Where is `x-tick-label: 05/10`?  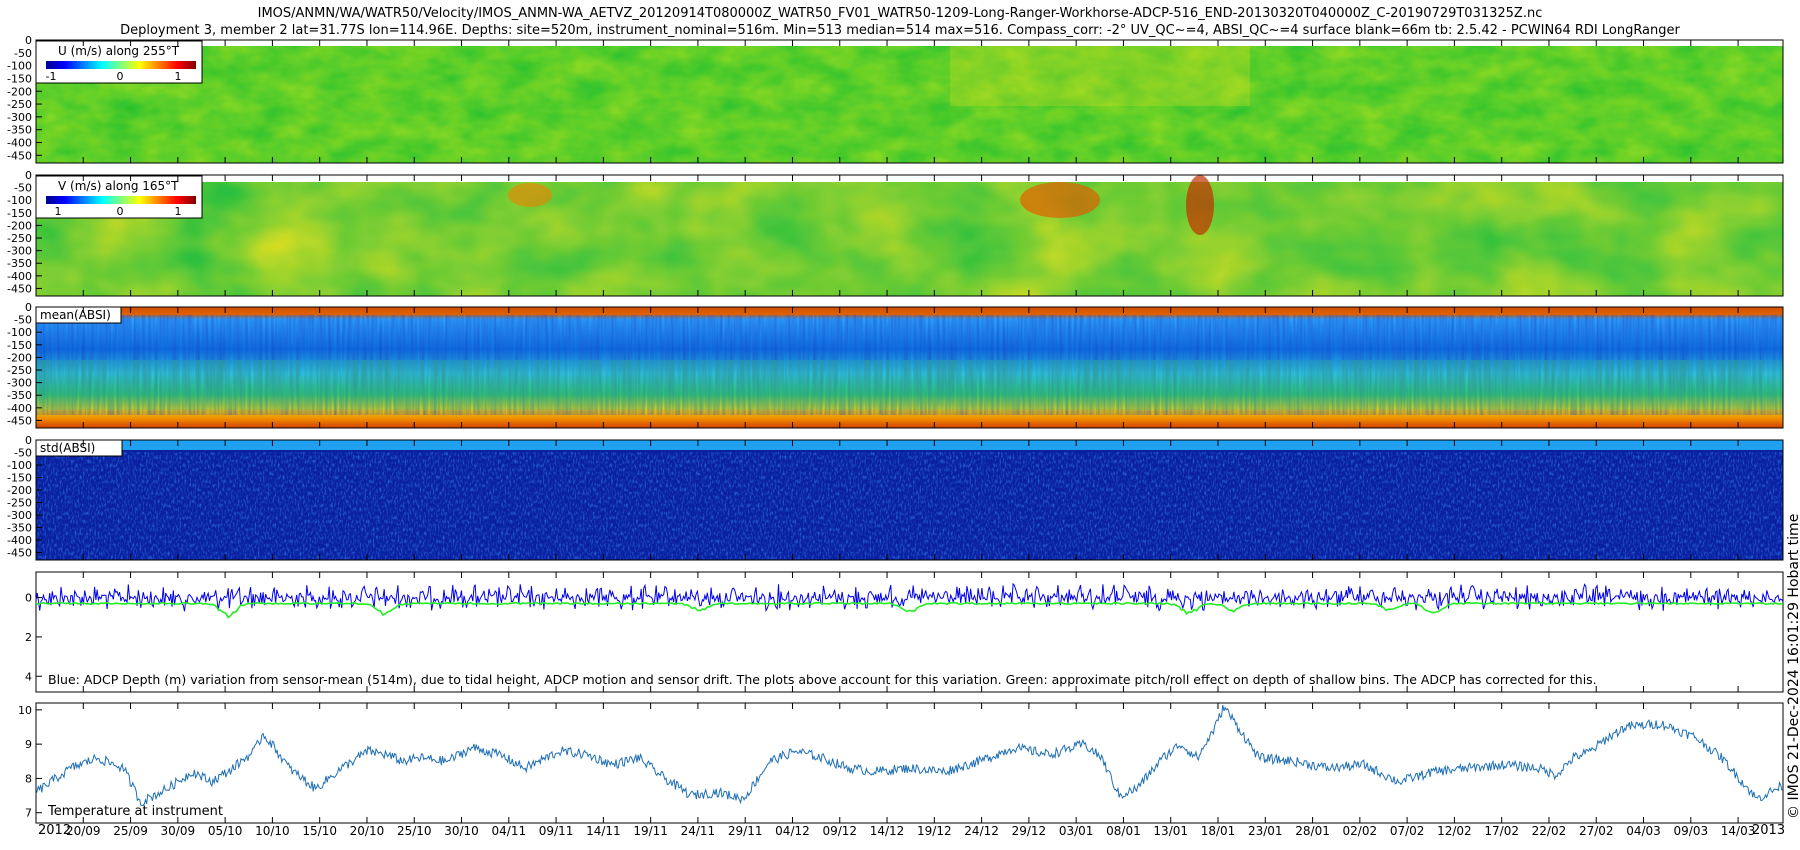
x-tick-label: 05/10 is located at coordinates (225, 831).